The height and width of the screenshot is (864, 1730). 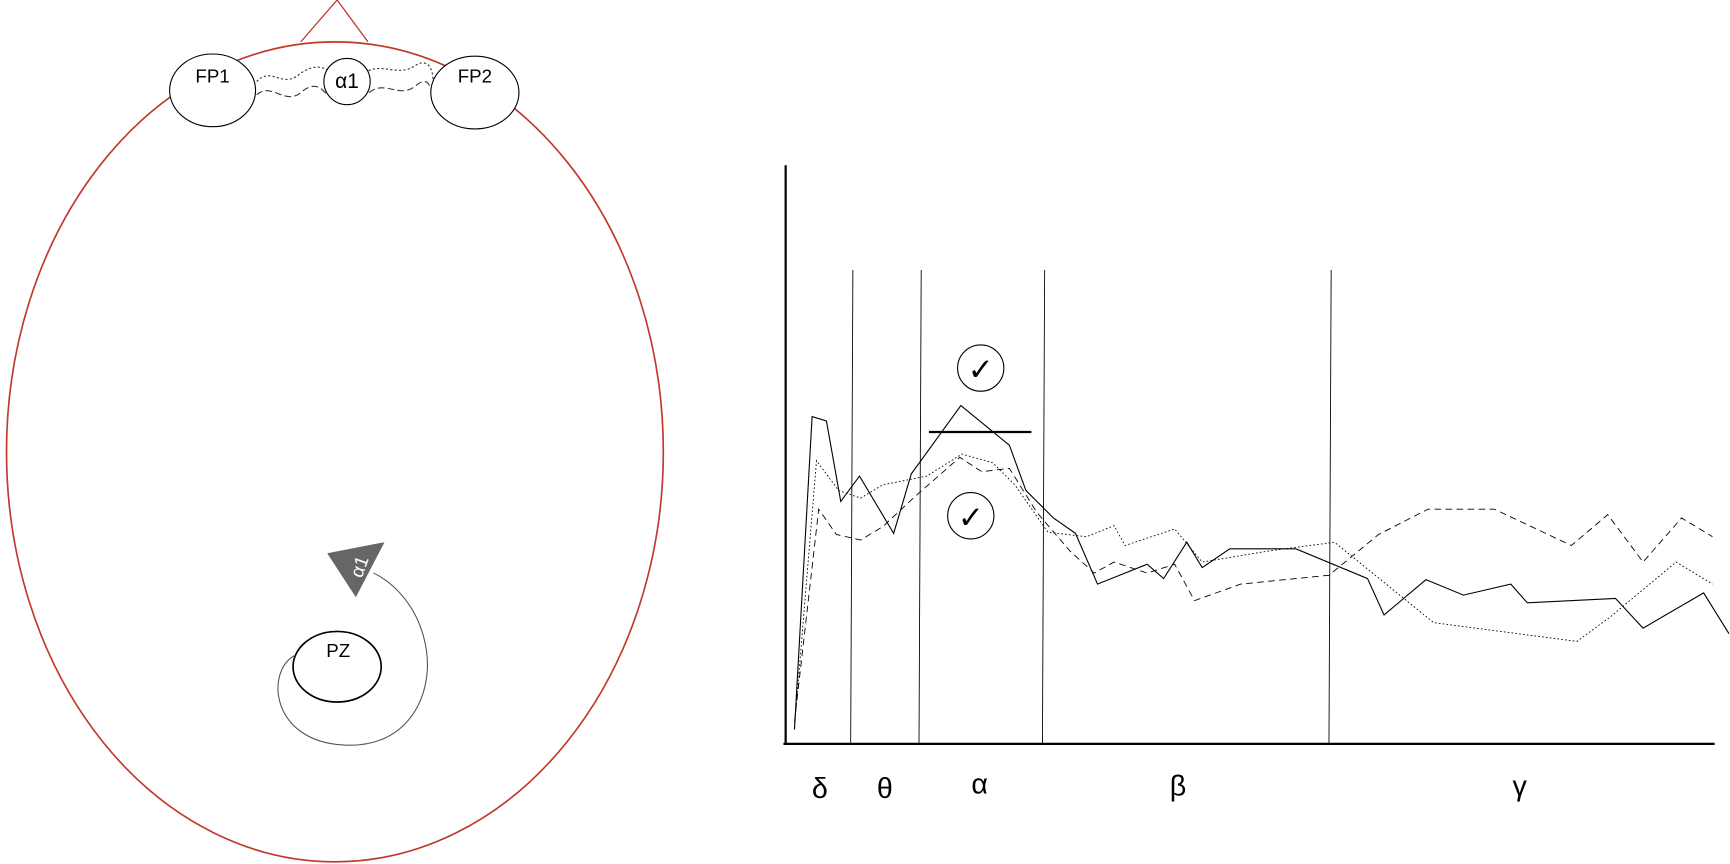 I want to click on arrow-head, so click(x=356, y=570).